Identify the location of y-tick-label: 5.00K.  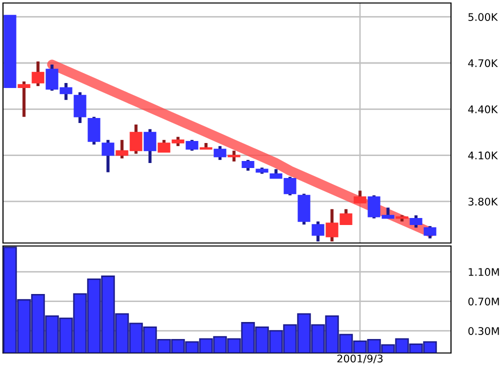
(483, 17).